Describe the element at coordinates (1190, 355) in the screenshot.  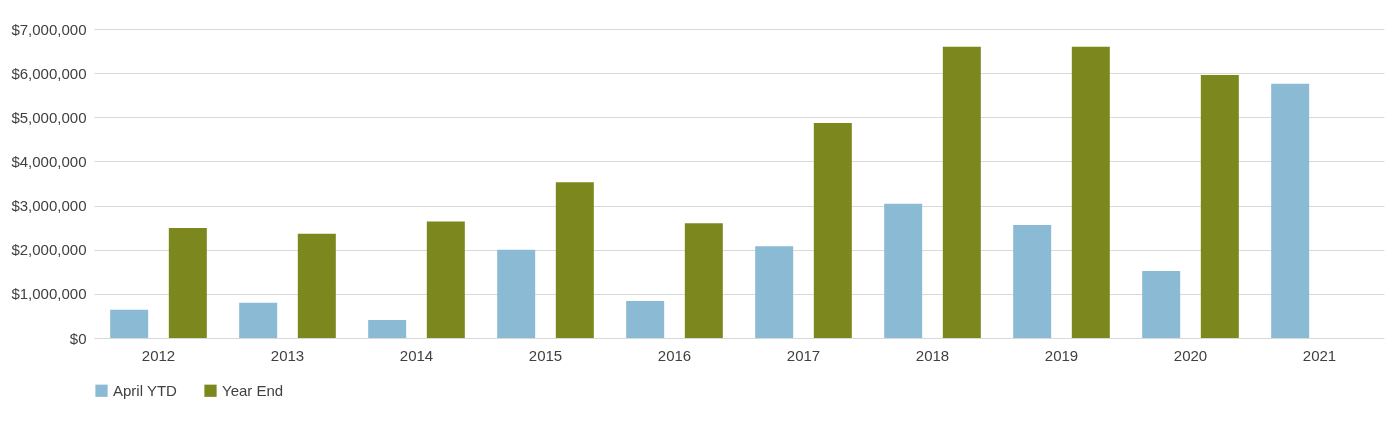
I see `x-tick-label: 2020` at that location.